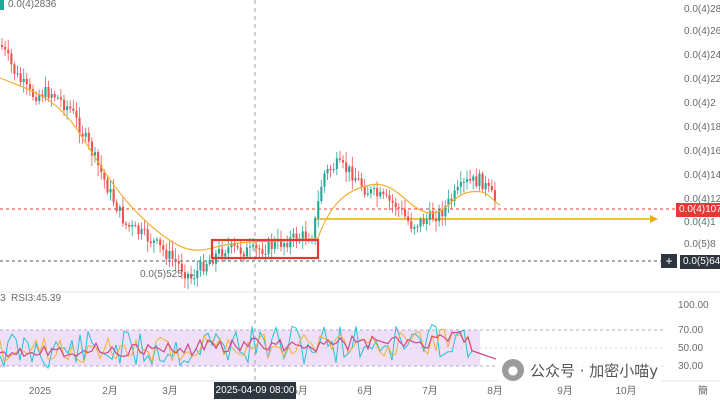 The width and height of the screenshot is (720, 405). Describe the element at coordinates (565, 391) in the screenshot. I see `time-axis-tick-label: 9月` at that location.